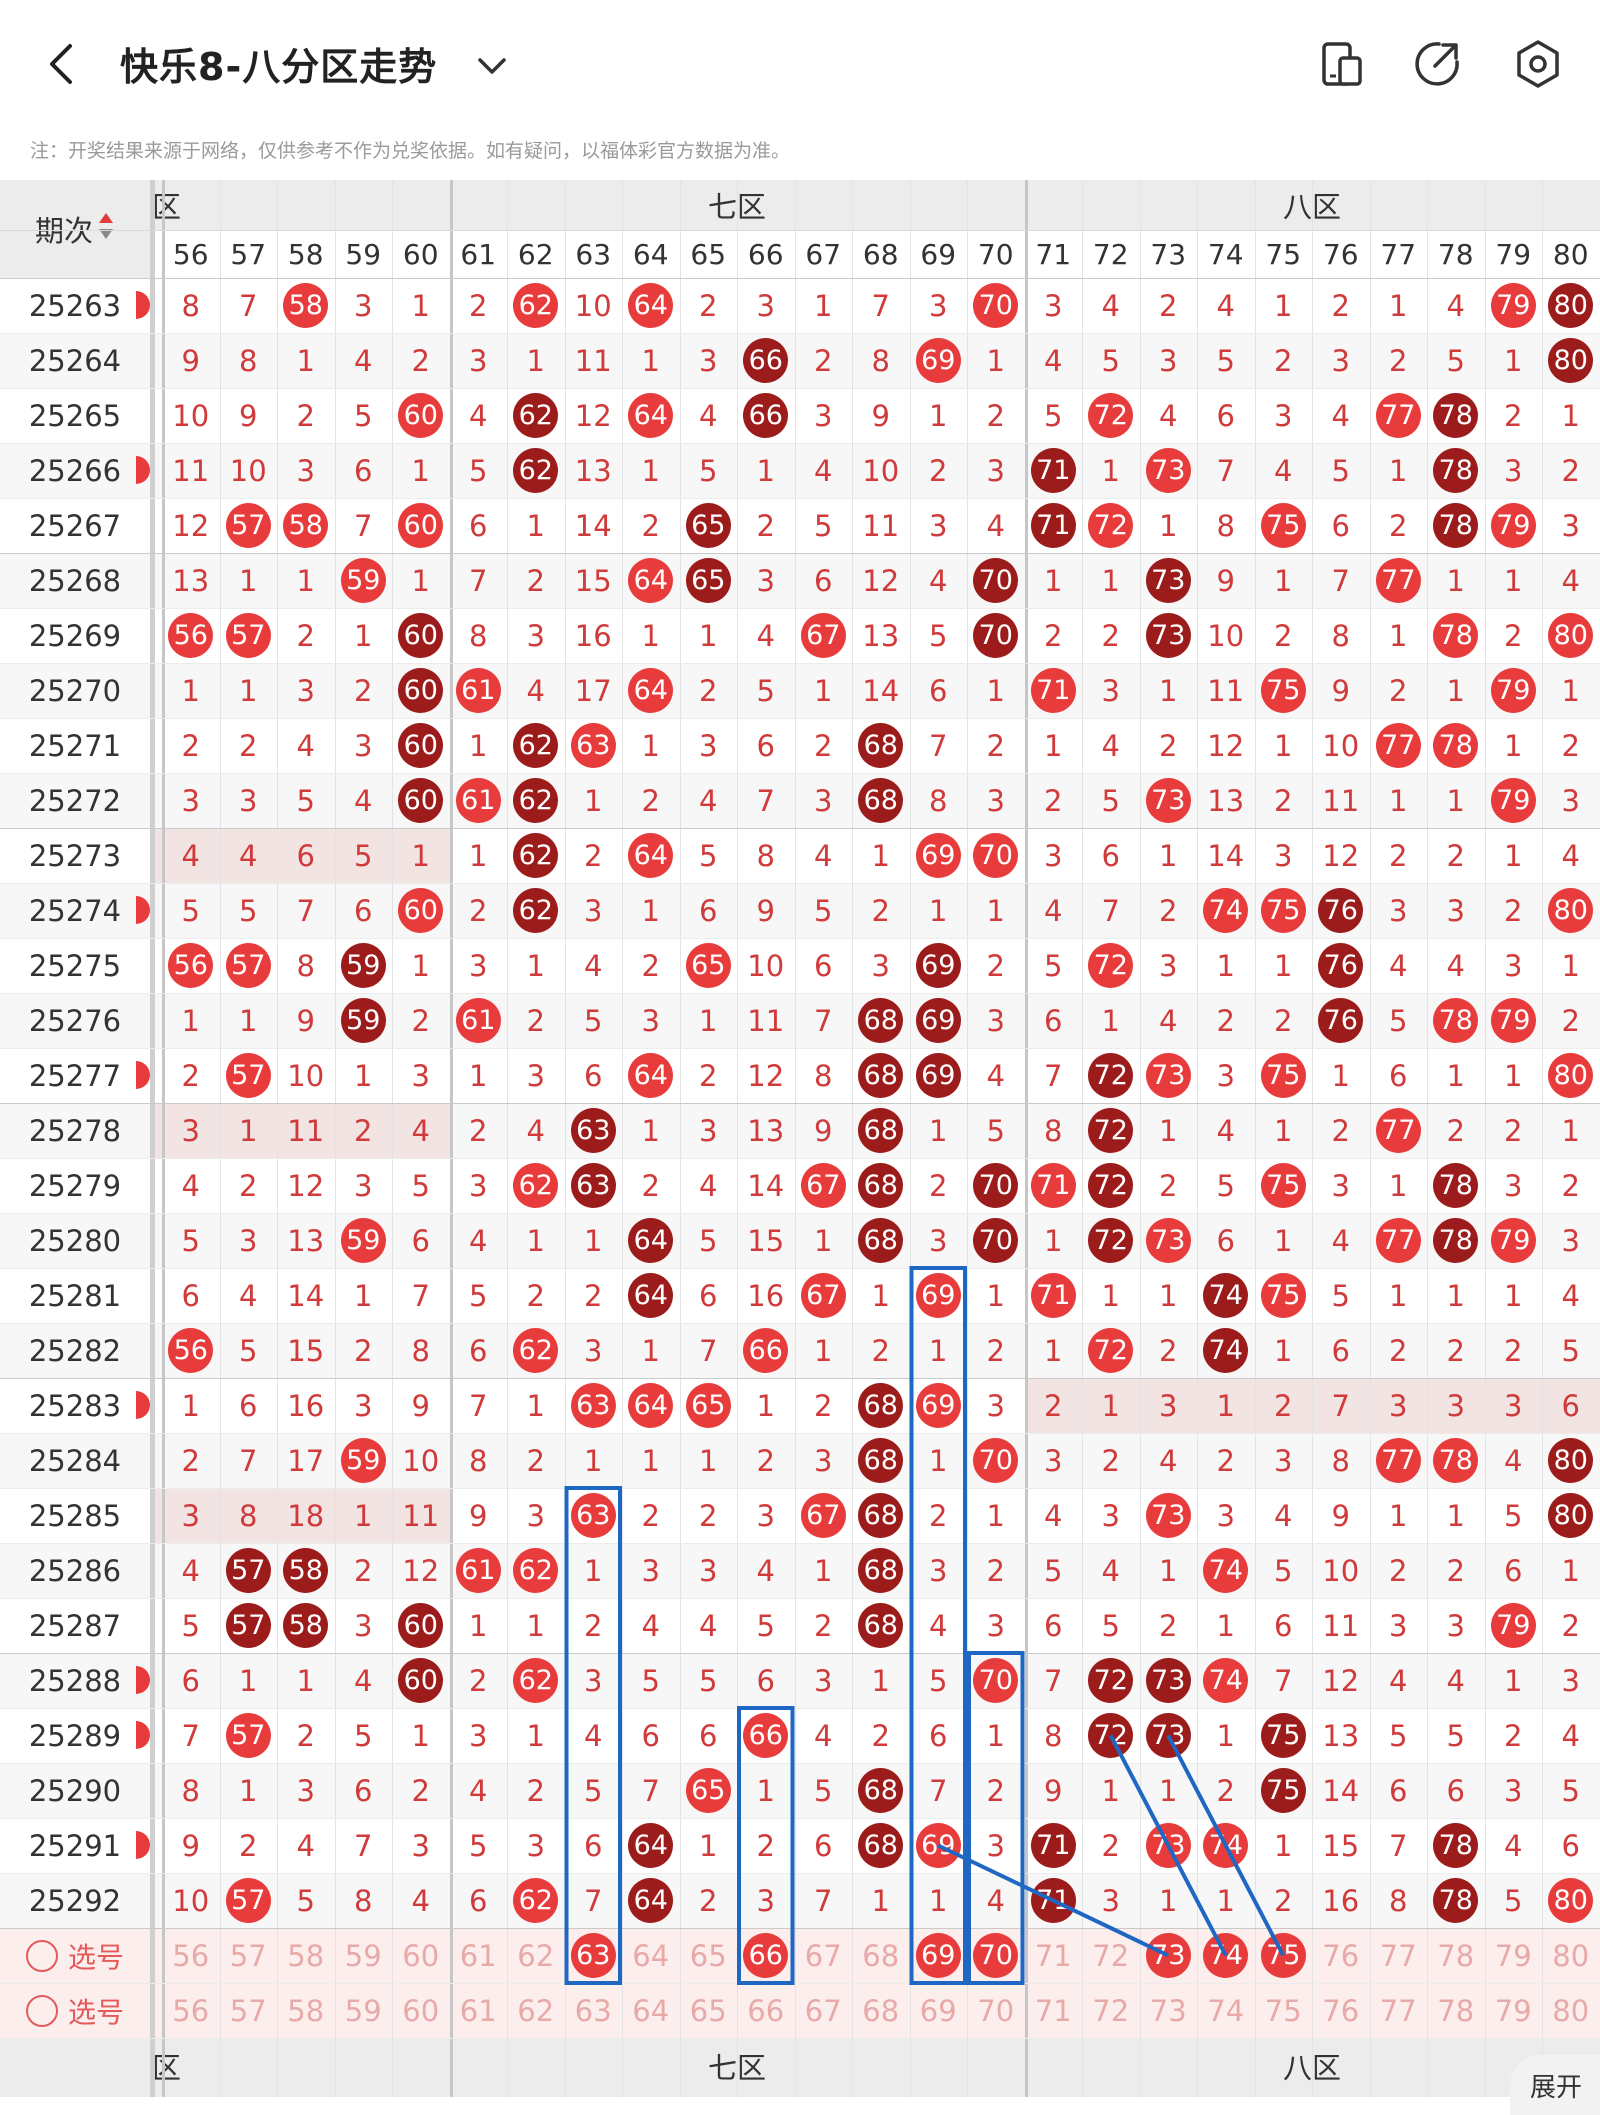 The image size is (1600, 2115). I want to click on sort-icon, so click(106, 229).